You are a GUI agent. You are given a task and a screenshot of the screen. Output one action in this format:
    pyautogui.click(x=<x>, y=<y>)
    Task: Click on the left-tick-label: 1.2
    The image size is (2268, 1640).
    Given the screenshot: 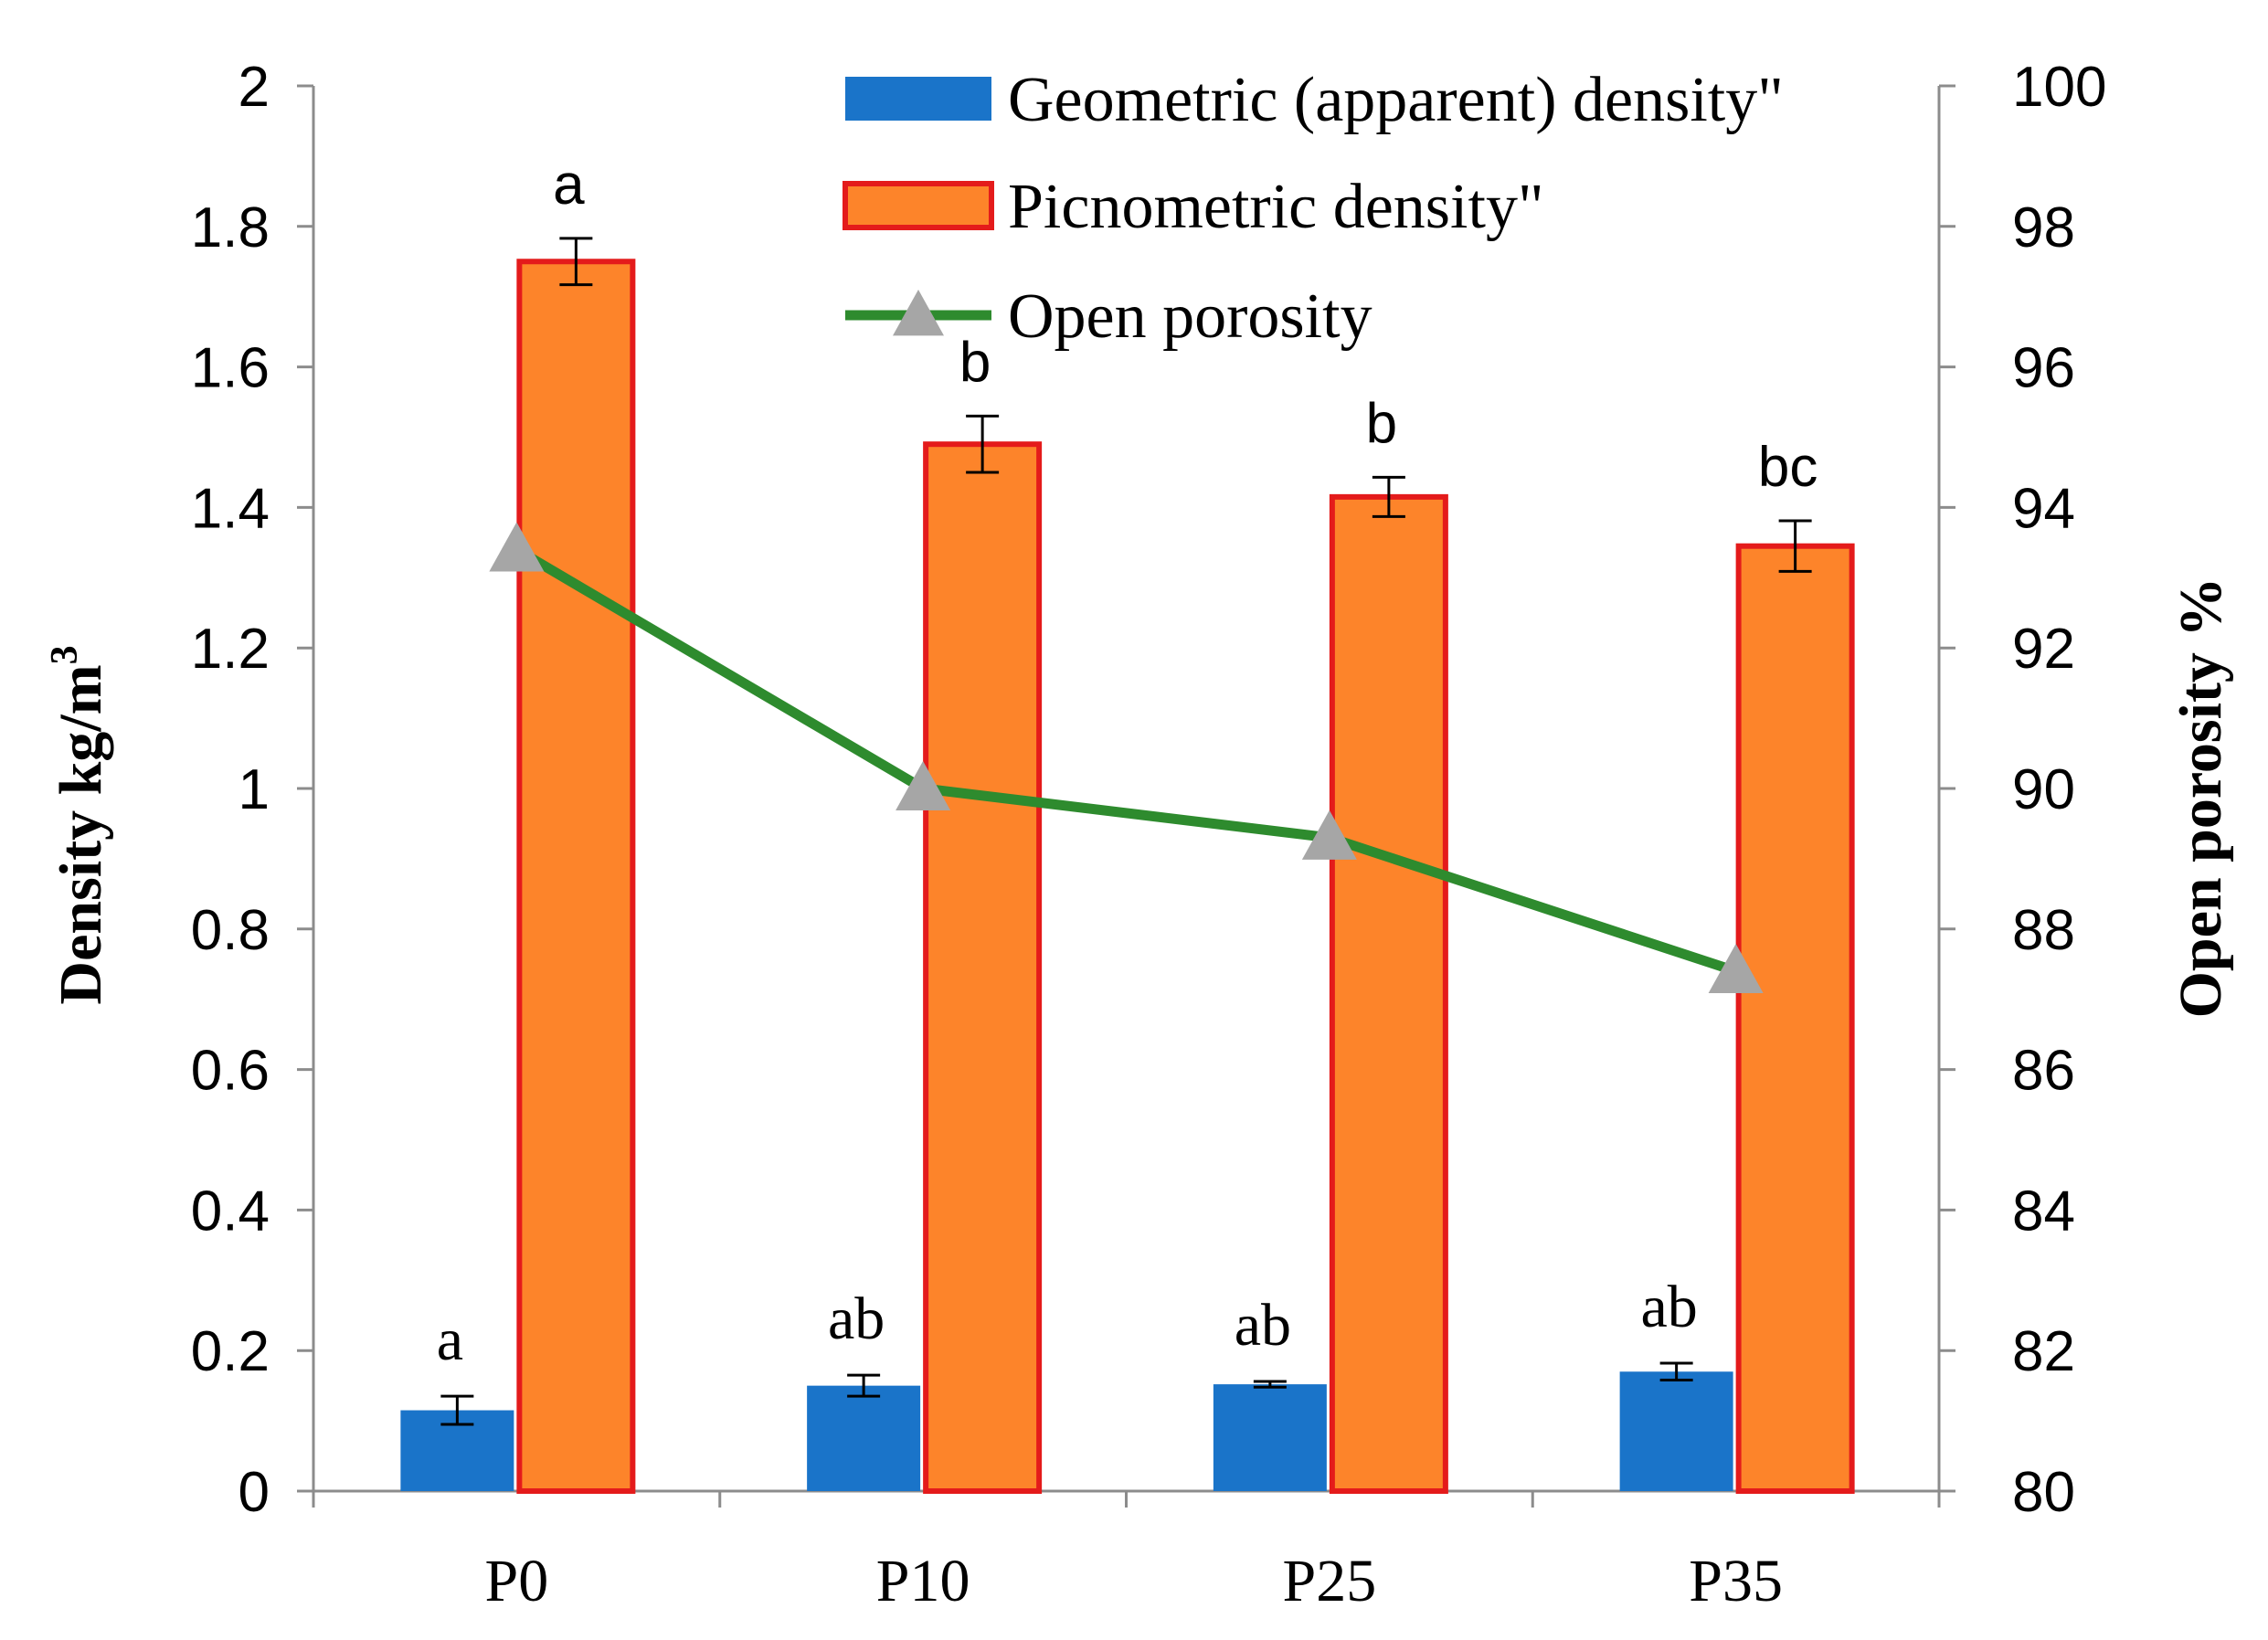 What is the action you would take?
    pyautogui.click(x=230, y=649)
    